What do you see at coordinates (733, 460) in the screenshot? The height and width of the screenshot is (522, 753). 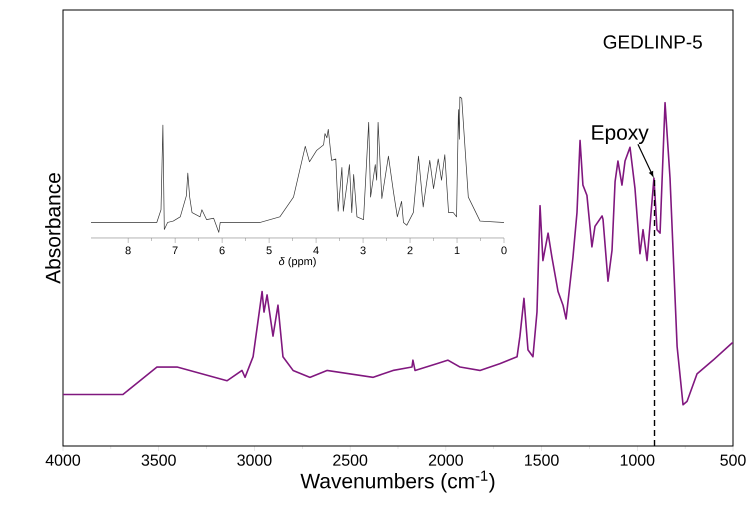 I see `x-tick-label: 500` at bounding box center [733, 460].